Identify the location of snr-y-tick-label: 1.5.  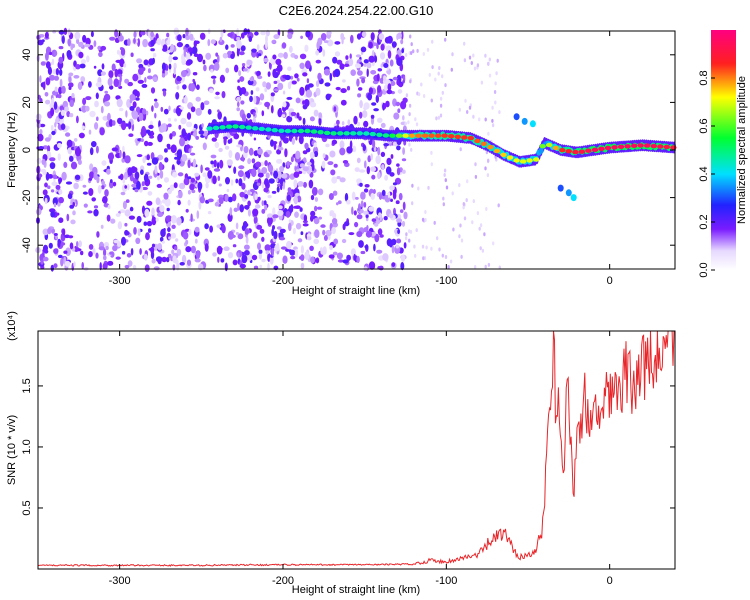
(27, 385).